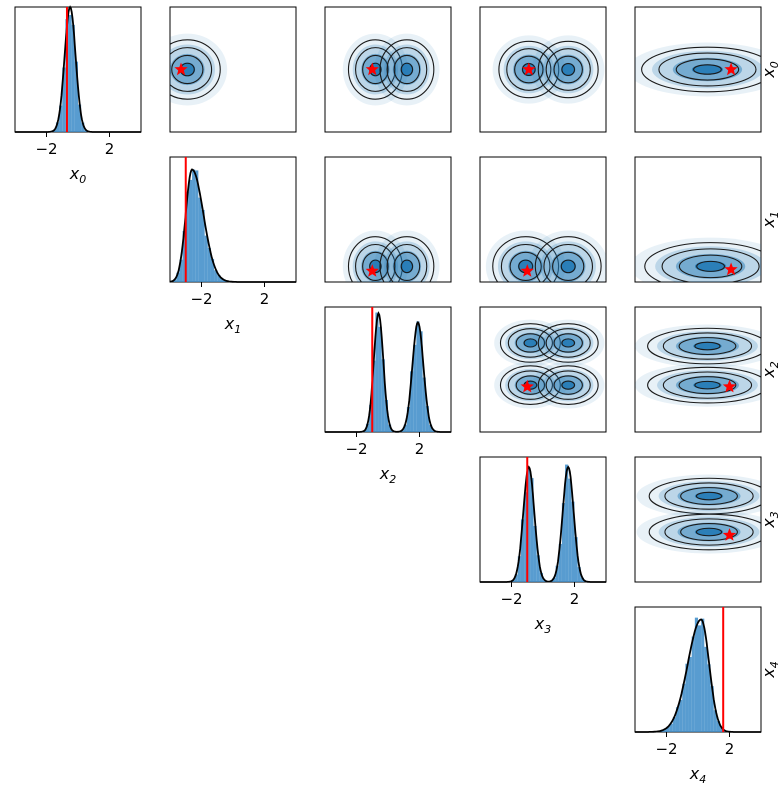  Describe the element at coordinates (697, 775) in the screenshot. I see `x-axis-label: x4` at that location.